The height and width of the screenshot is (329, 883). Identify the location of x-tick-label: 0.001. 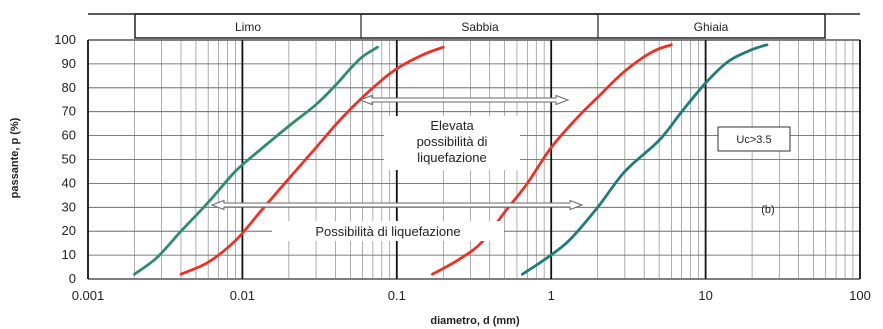
(88, 295).